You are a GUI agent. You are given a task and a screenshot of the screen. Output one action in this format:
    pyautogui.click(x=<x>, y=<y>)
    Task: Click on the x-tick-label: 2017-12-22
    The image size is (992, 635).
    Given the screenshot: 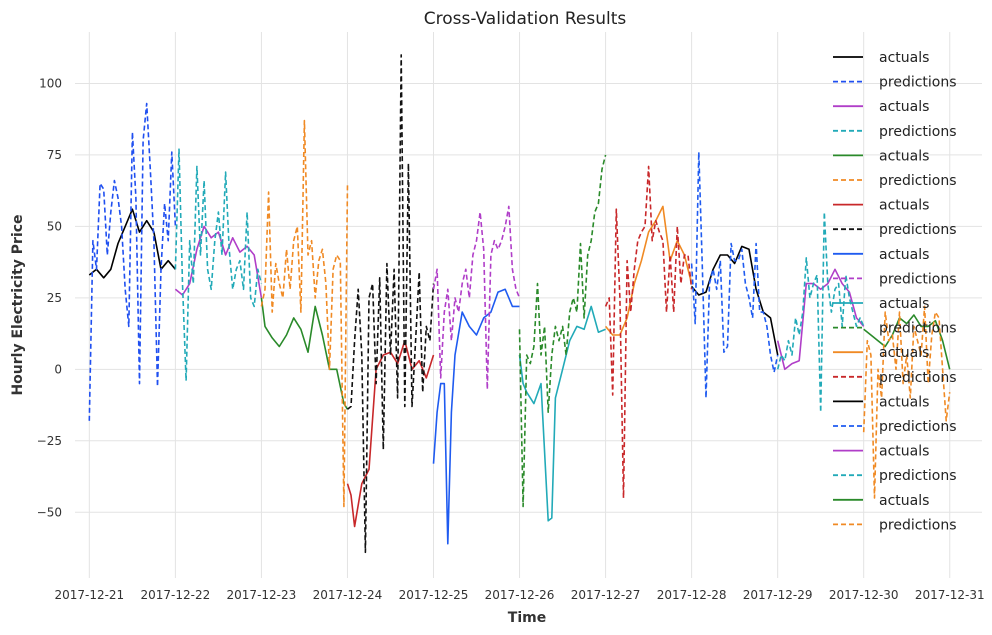 What is the action you would take?
    pyautogui.click(x=176, y=595)
    